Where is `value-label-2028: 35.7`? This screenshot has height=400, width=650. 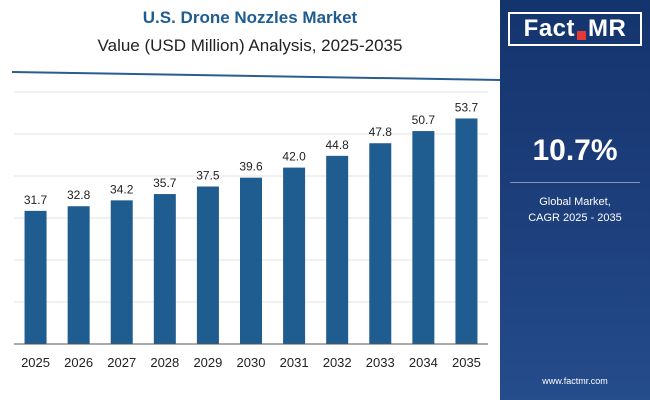
value-label-2028: 35.7 is located at coordinates (165, 183).